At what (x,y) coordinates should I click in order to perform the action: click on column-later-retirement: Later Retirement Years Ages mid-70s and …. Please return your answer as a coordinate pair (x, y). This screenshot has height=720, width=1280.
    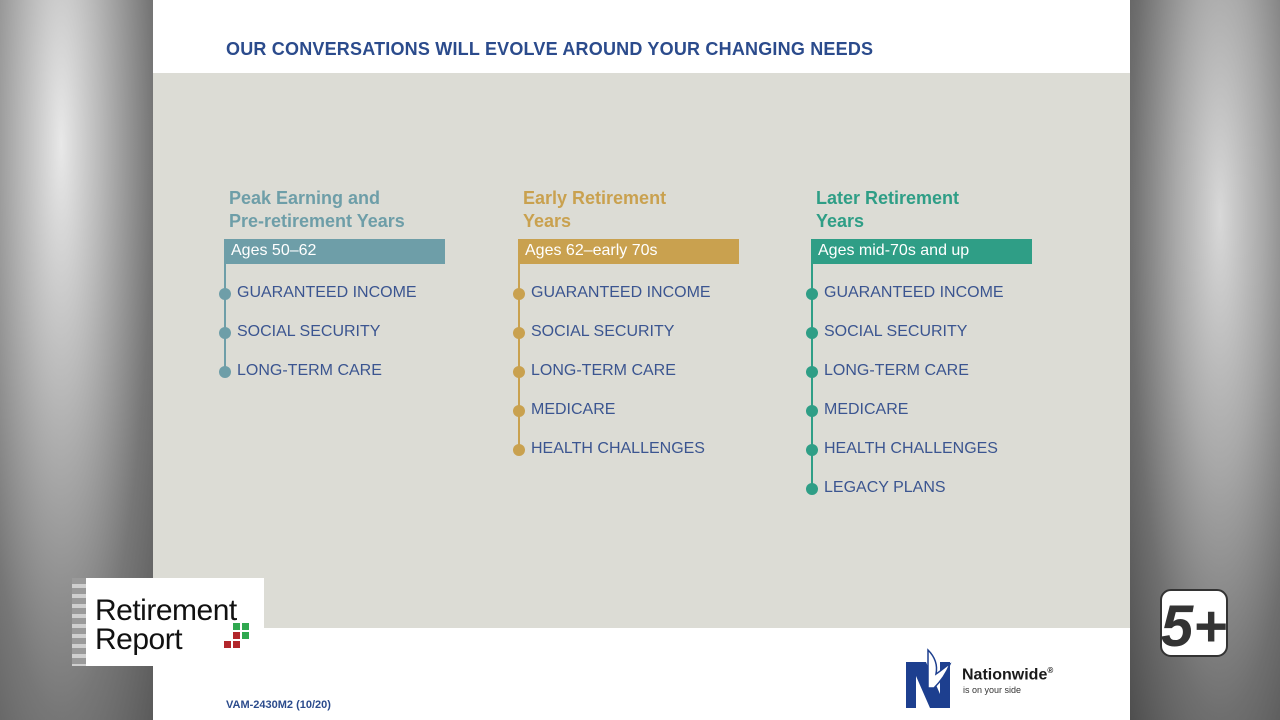
    Looking at the image, I should click on (919, 341).